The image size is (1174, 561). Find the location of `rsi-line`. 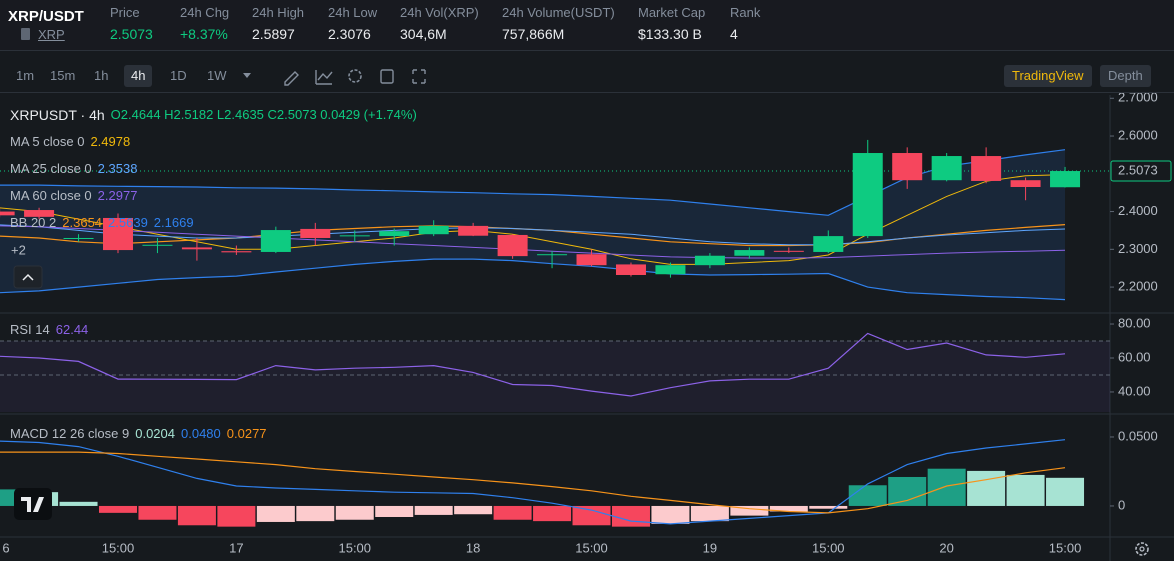

rsi-line is located at coordinates (533, 364).